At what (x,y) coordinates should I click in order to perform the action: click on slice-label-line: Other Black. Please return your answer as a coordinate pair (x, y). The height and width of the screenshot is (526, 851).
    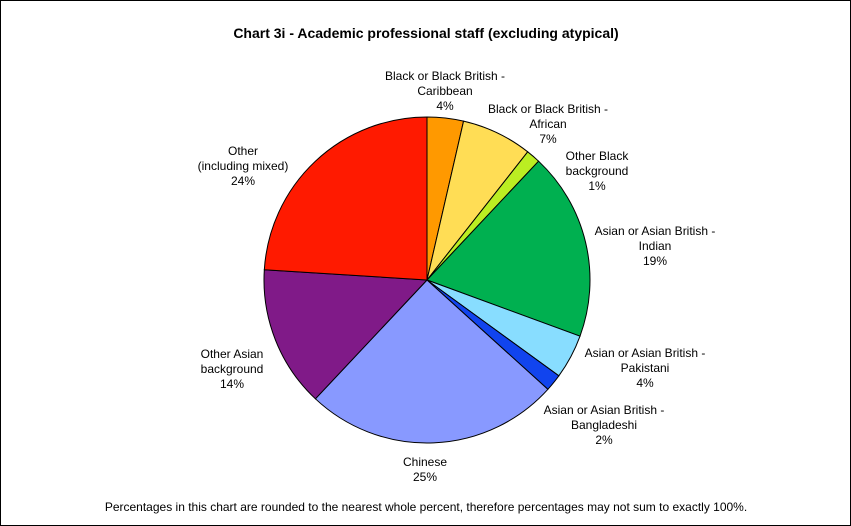
    Looking at the image, I should click on (598, 156).